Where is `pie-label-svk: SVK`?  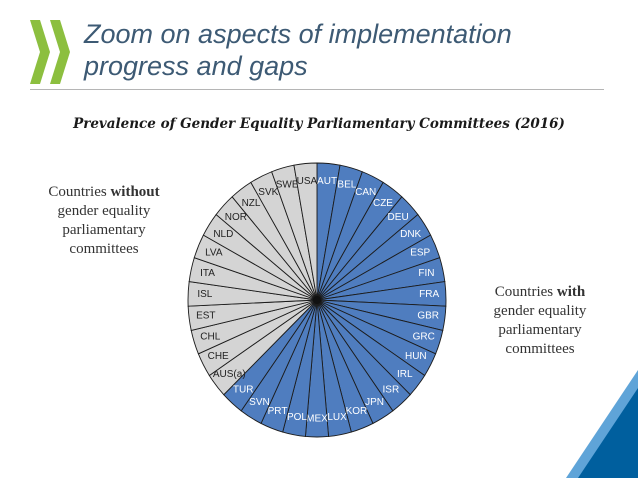
pie-label-svk: SVK is located at coordinates (268, 192).